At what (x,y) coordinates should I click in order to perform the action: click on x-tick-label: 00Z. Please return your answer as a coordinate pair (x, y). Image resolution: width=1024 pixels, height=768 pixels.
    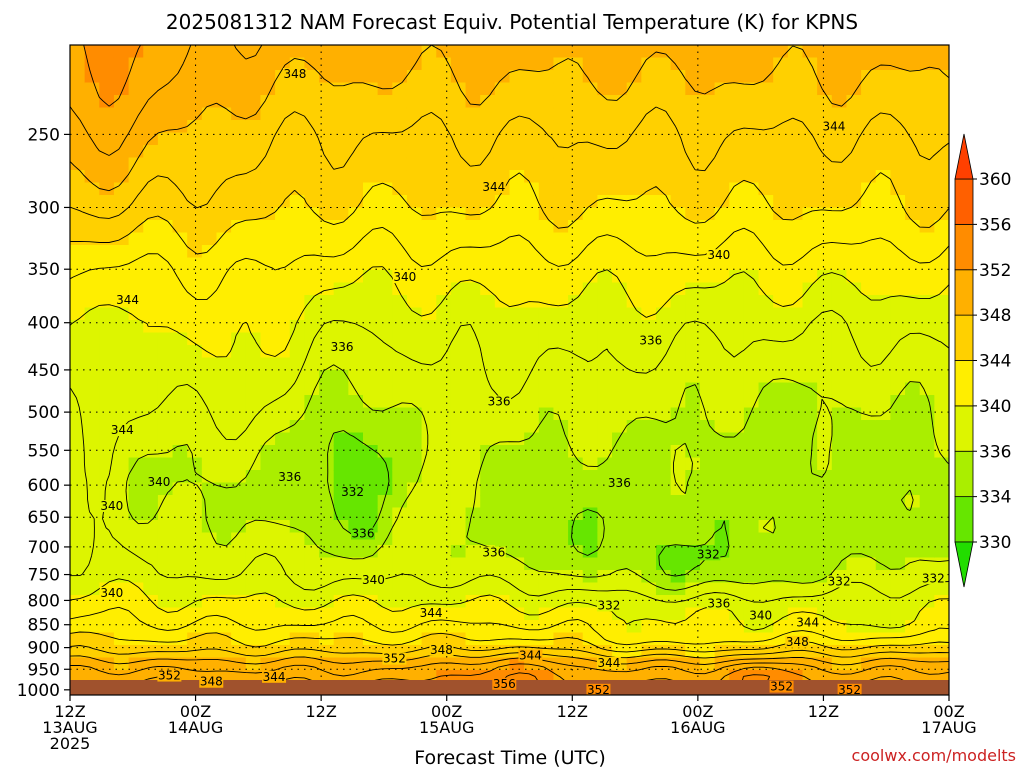
    Looking at the image, I should click on (446, 711).